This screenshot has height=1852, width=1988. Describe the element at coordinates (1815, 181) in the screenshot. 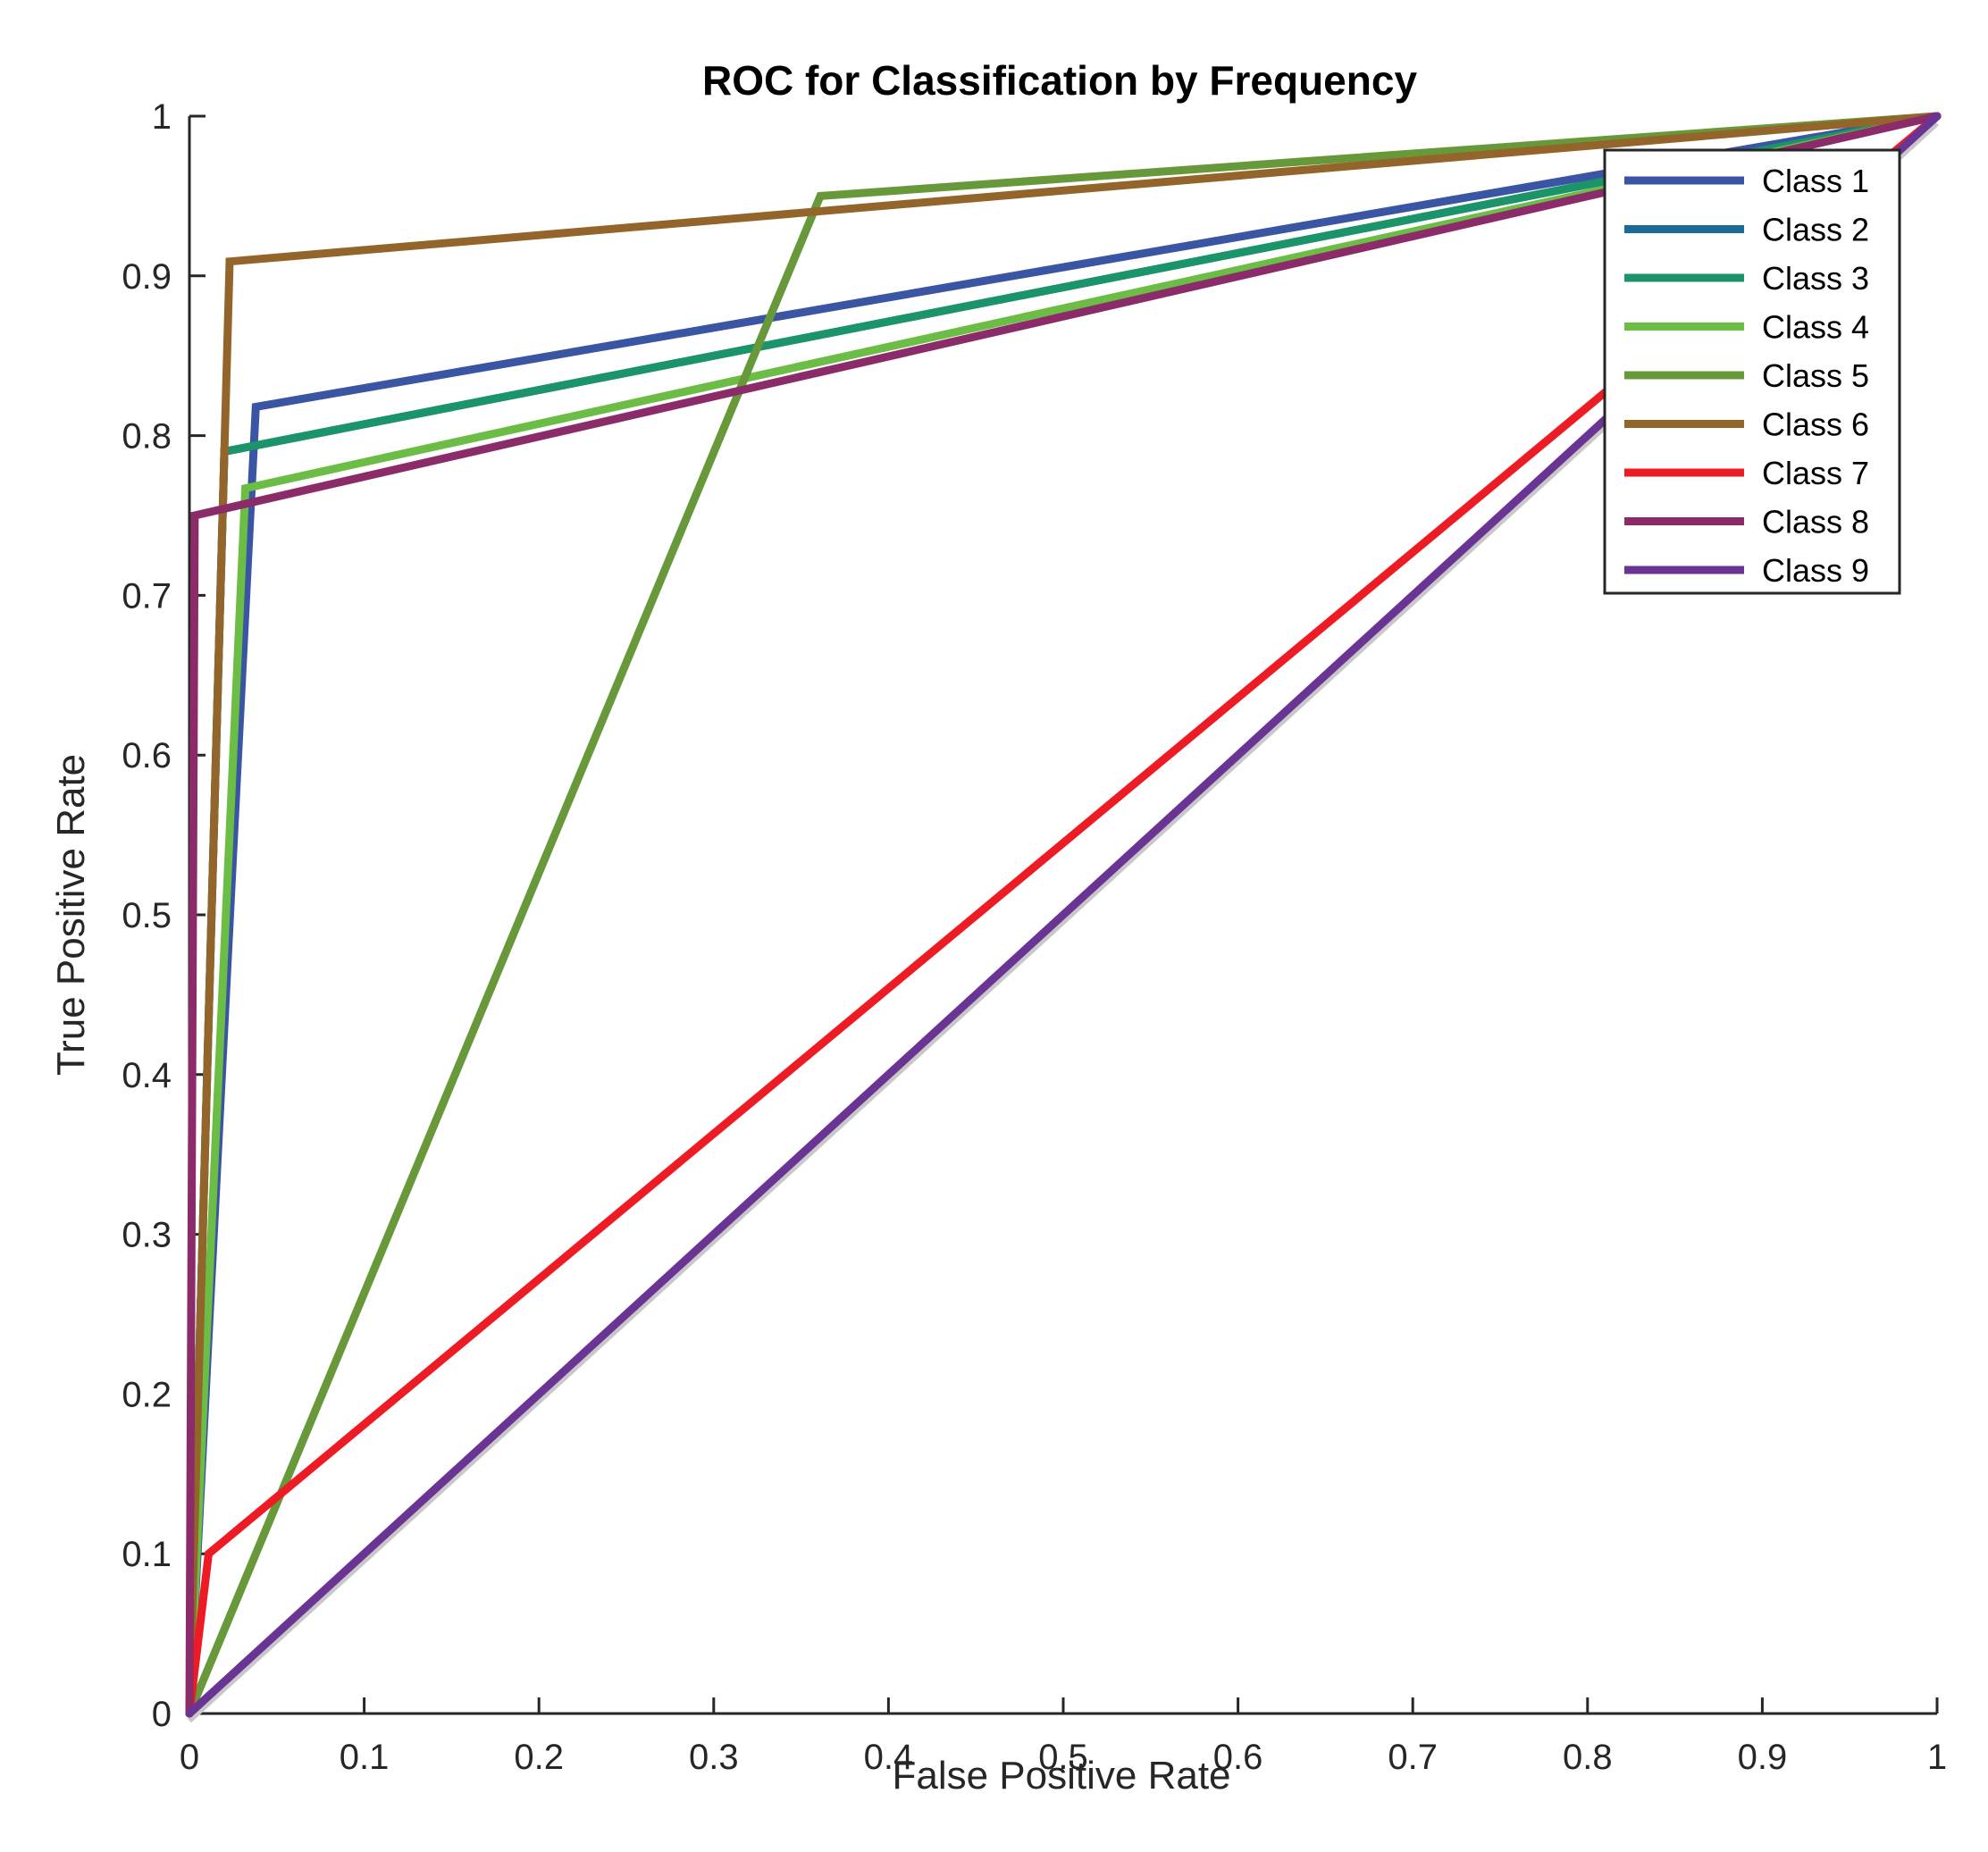

I see `legend-label-class-1: Class 1` at that location.